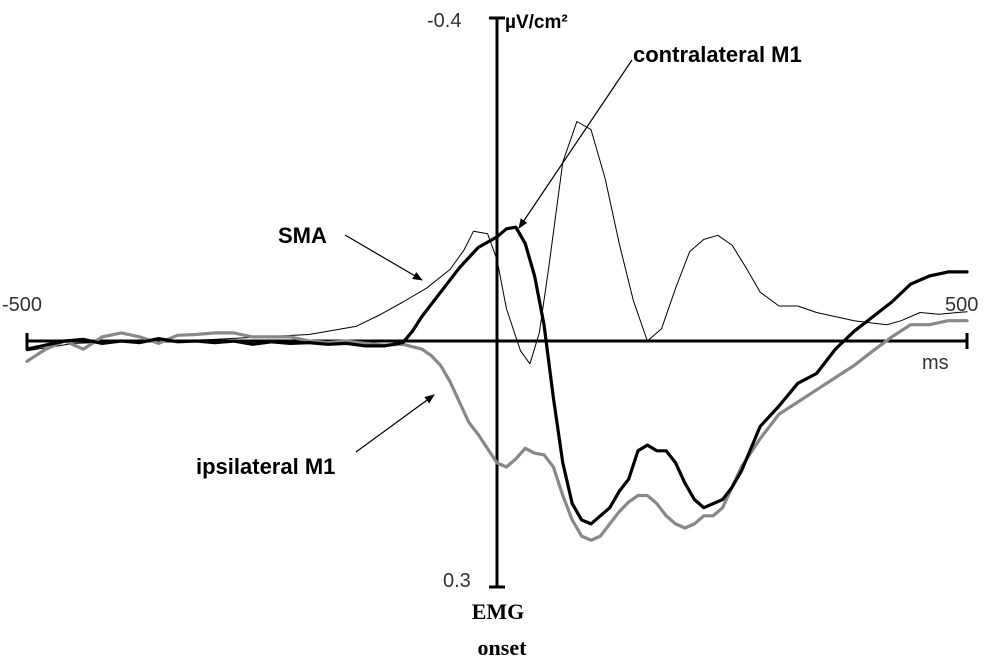 Image resolution: width=1000 pixels, height=670 pixels. What do you see at coordinates (444, 21) in the screenshot?
I see `y-tick-top: -0.4` at bounding box center [444, 21].